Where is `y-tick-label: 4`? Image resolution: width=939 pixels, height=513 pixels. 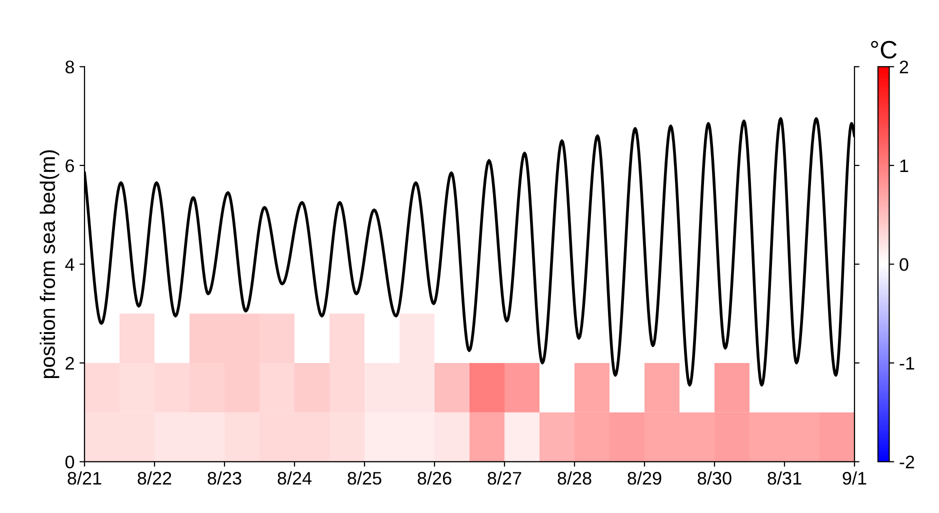
y-tick-label: 4 is located at coordinates (69, 264).